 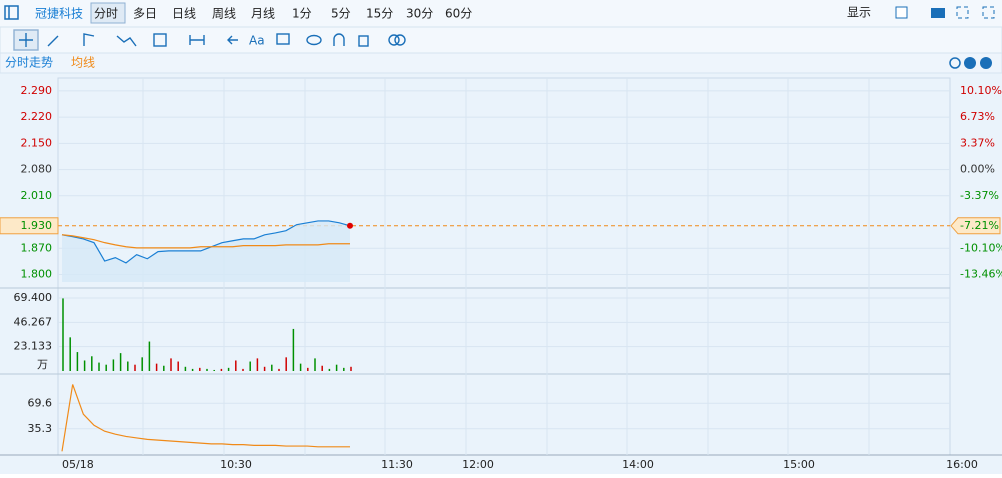 What do you see at coordinates (363, 41) in the screenshot?
I see `delete-tool` at bounding box center [363, 41].